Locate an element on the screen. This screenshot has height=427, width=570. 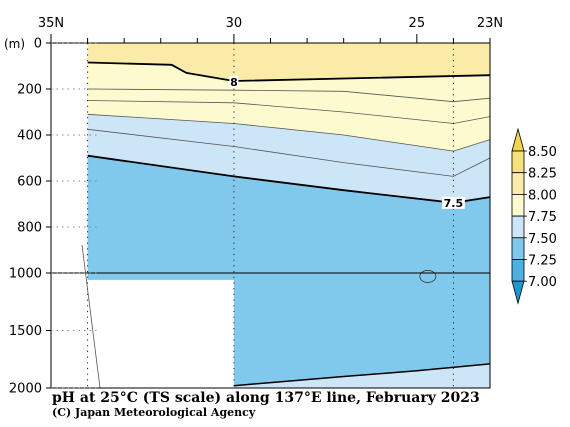
contour-label: 7.5 is located at coordinates (454, 203).